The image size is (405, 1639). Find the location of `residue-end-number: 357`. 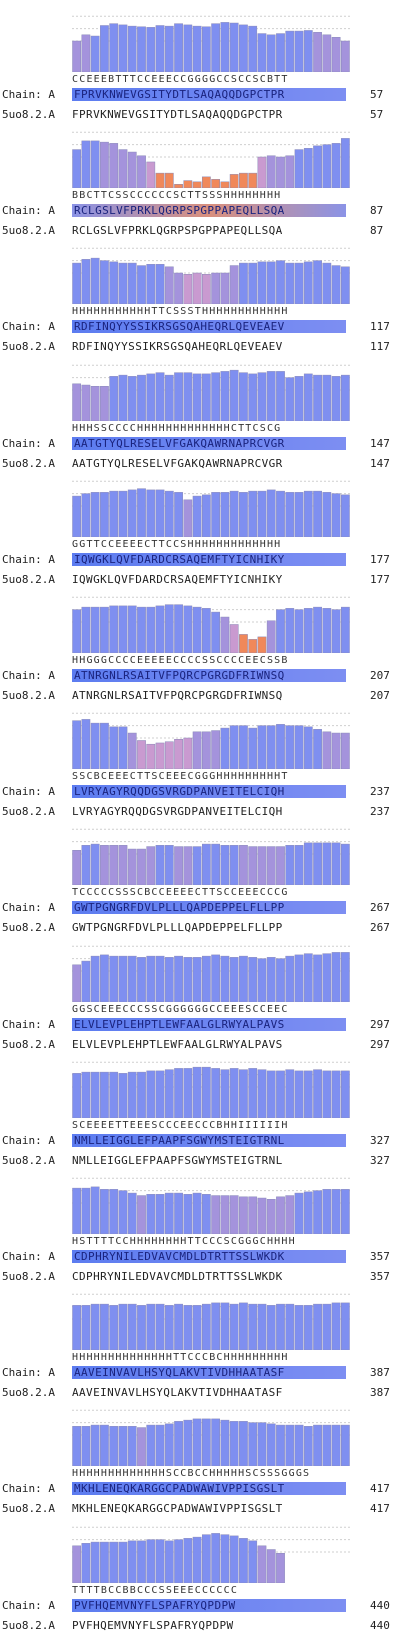

residue-end-number: 357 is located at coordinates (380, 1256).